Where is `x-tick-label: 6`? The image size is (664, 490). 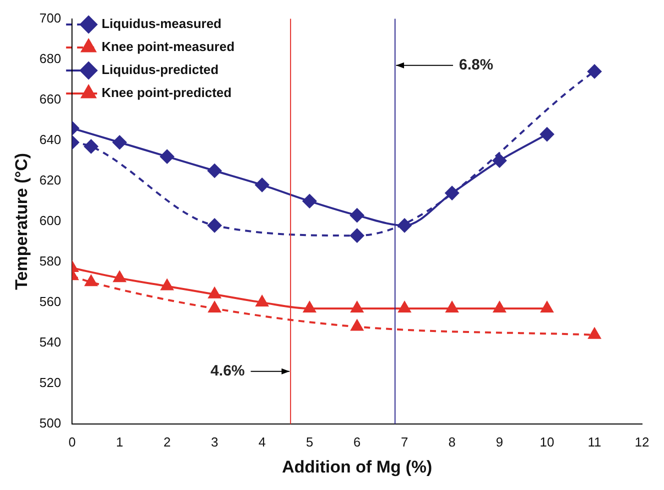
x-tick-label: 6 is located at coordinates (357, 442).